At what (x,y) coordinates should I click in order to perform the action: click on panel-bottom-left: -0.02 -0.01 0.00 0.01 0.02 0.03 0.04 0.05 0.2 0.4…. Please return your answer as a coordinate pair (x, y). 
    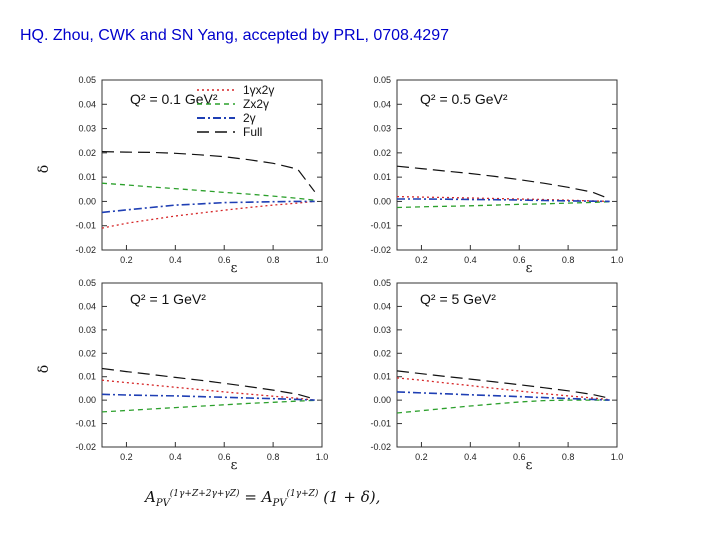
    Looking at the image, I should click on (182, 375).